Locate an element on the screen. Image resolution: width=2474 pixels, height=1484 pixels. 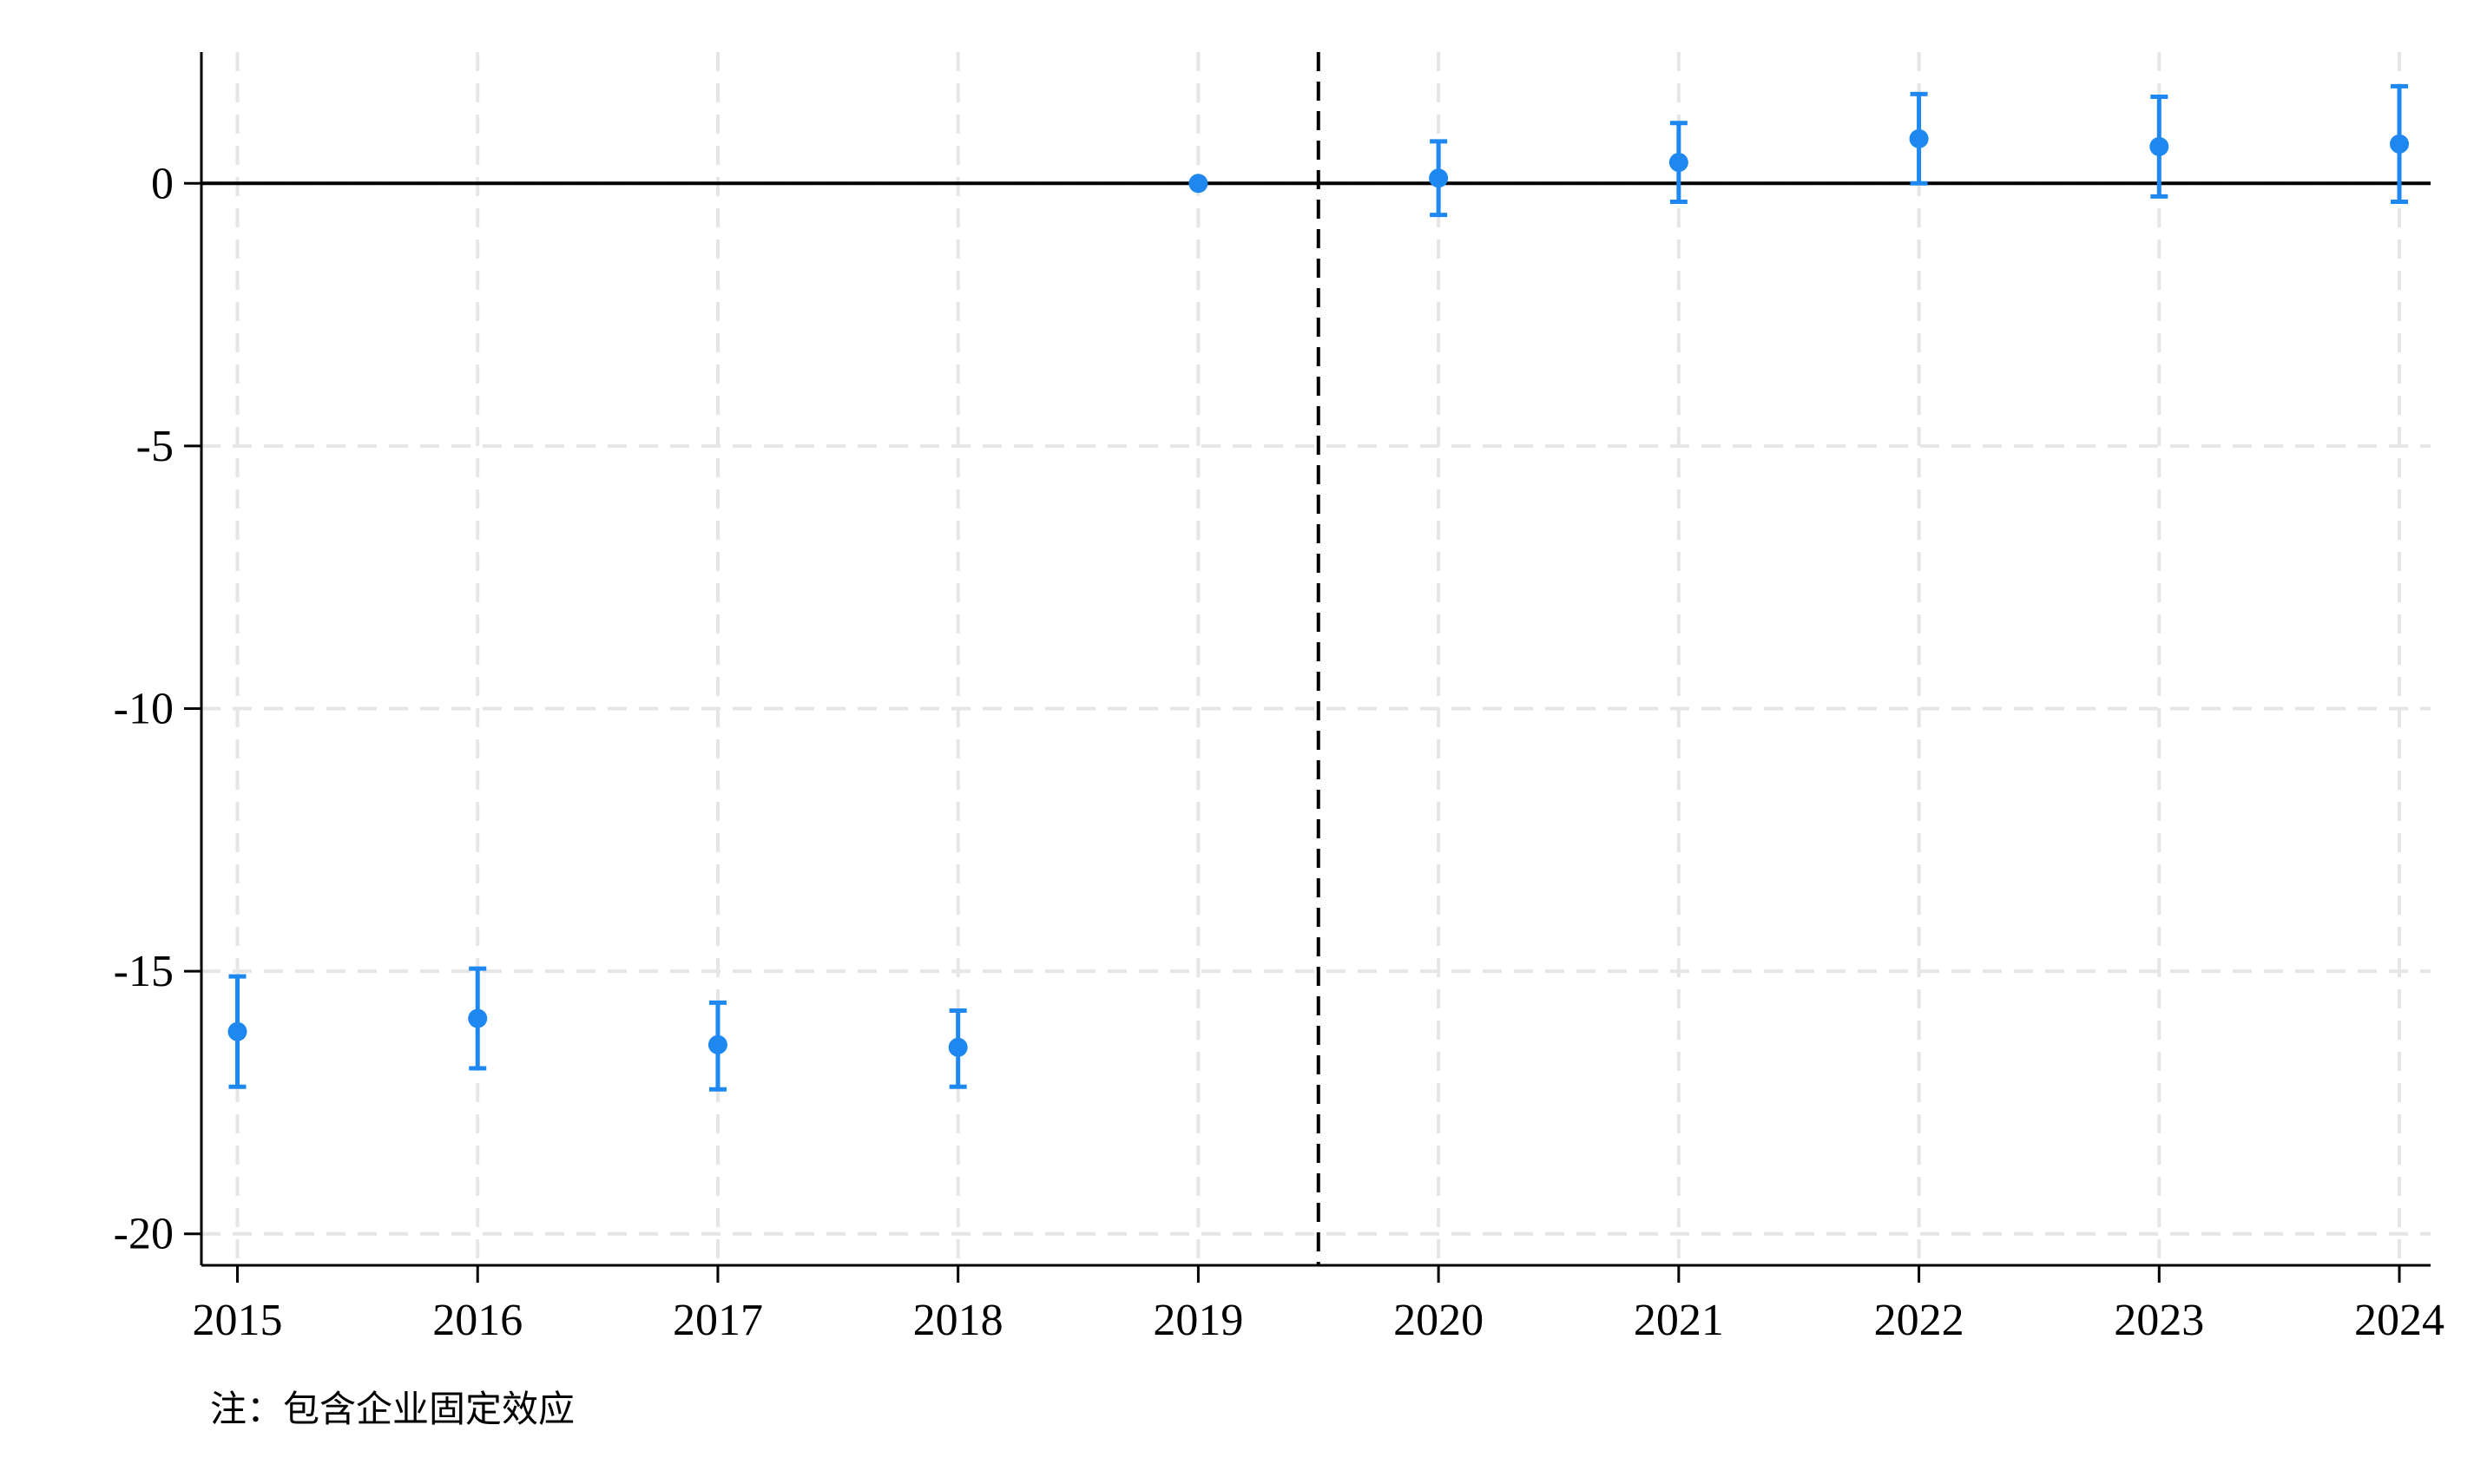
x-tick-label: 2020 is located at coordinates (1438, 1321).